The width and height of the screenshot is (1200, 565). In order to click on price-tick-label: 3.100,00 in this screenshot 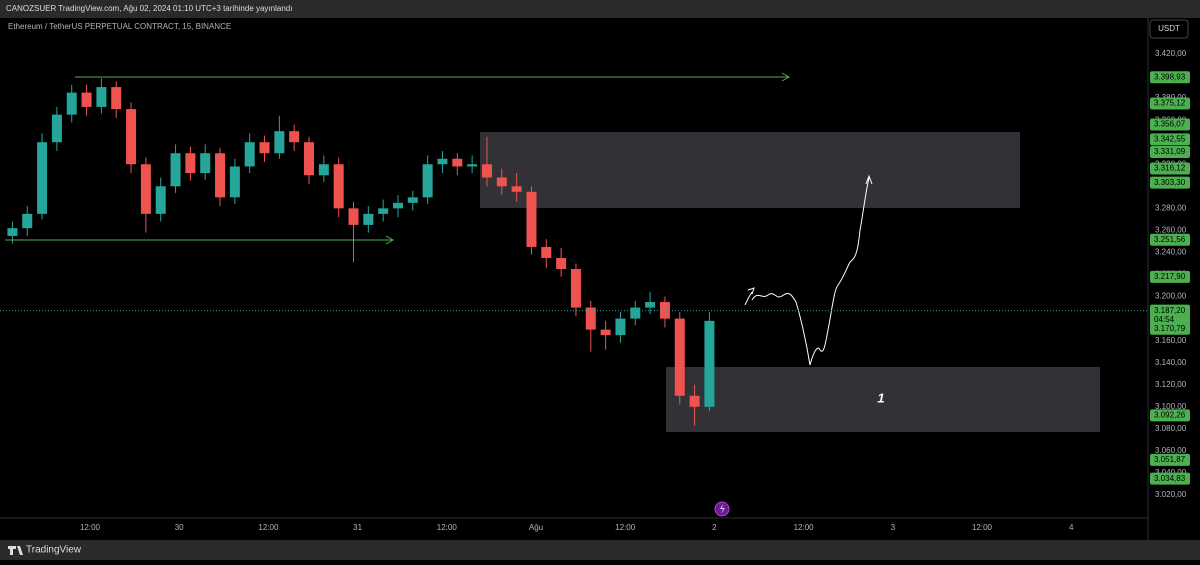, I will do `click(1171, 406)`.